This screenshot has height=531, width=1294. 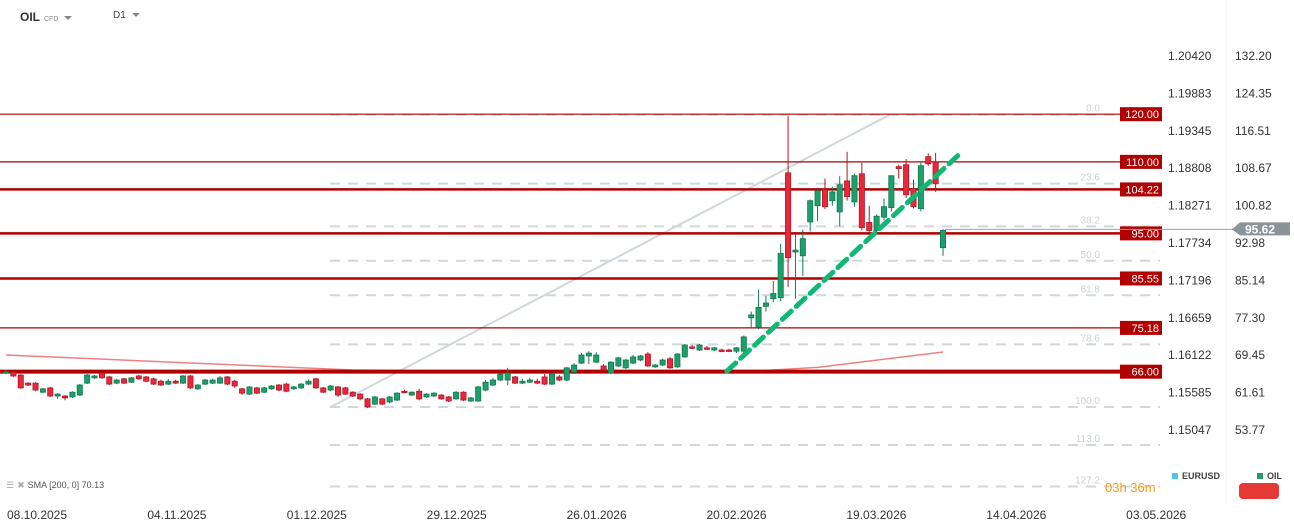 What do you see at coordinates (126, 15) in the screenshot?
I see `timeframe-selector: D1` at bounding box center [126, 15].